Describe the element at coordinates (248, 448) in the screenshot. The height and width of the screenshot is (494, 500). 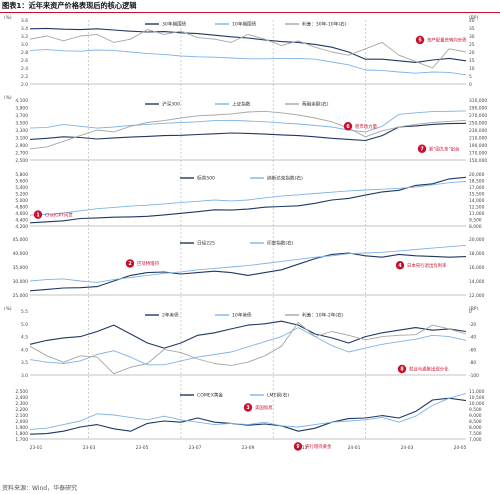
I see `x-axis-tick: 23-09` at that location.